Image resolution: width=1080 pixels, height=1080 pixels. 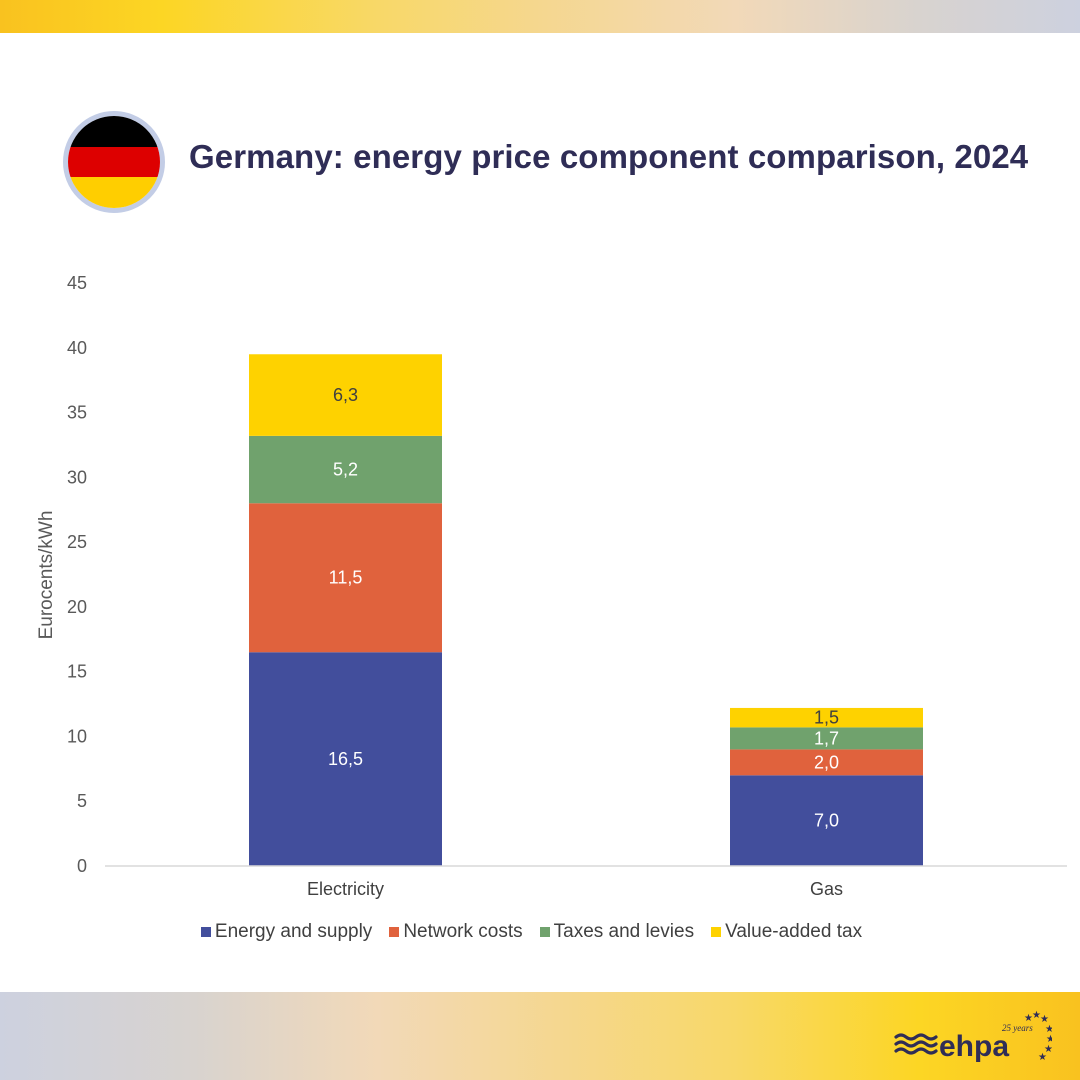 I want to click on bar-segment-value-added-tax-gas, so click(x=826, y=717).